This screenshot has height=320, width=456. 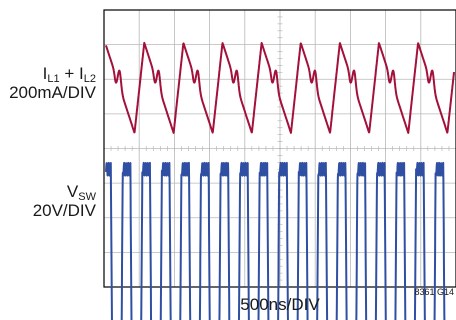 I want to click on voltage-subscript: SW, so click(x=87, y=197).